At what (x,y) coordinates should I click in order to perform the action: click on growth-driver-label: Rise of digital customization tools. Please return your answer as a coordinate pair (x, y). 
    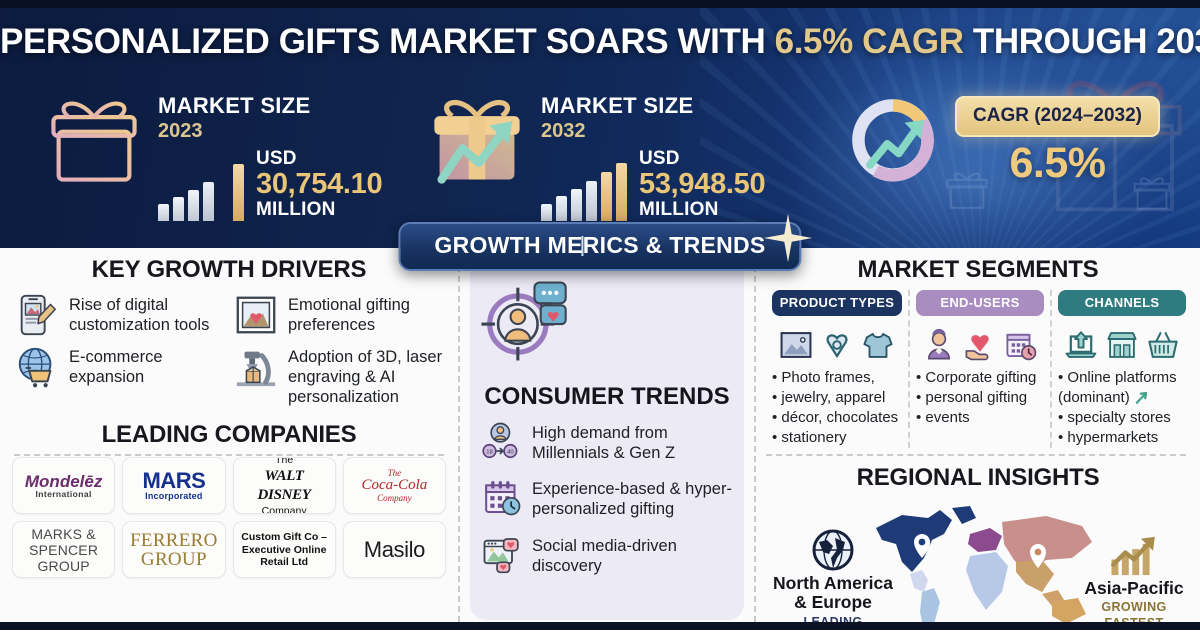
    Looking at the image, I should click on (139, 315).